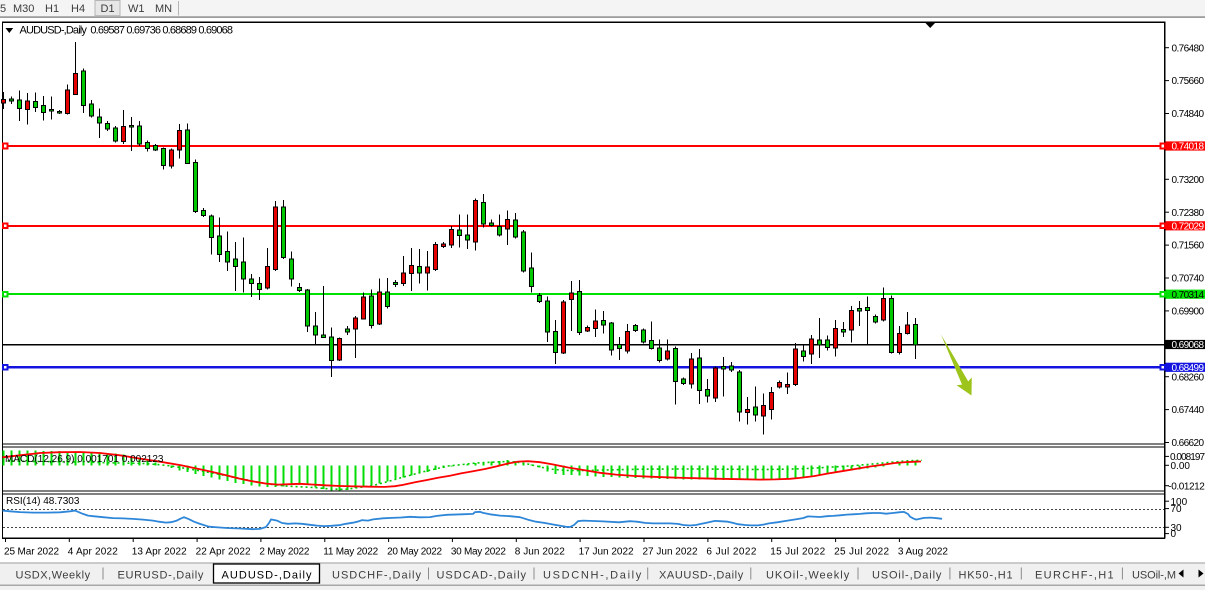 The height and width of the screenshot is (590, 1205). Describe the element at coordinates (1188, 48) in the screenshot. I see `svg-text: 0.76480` at that location.